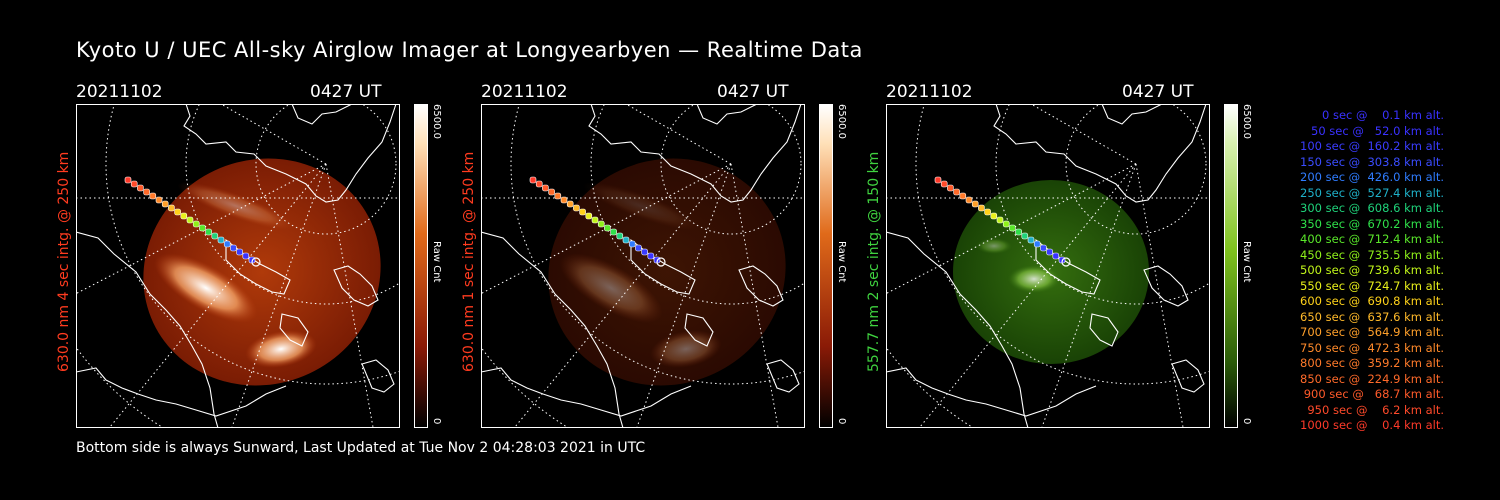 The image size is (1500, 500). I want to click on legend-row: 1000 sec @ 0.4 km alt., so click(1372, 425).